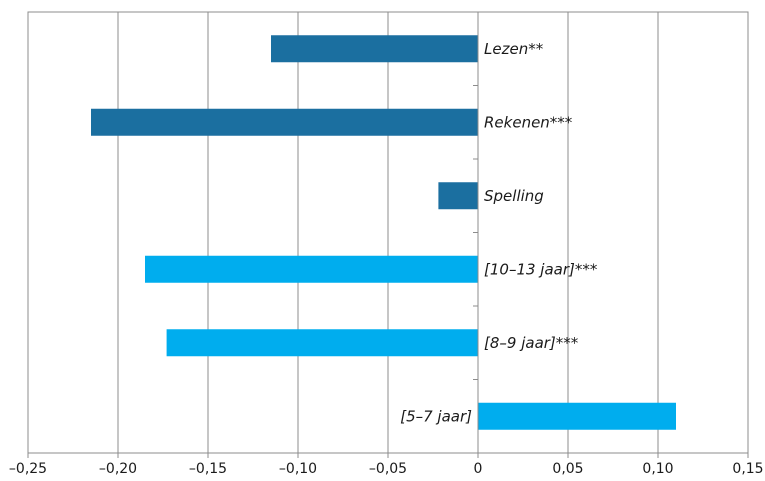 The width and height of the screenshot is (765, 481). I want to click on category-label: [10–13 jaar]***, so click(541, 269).